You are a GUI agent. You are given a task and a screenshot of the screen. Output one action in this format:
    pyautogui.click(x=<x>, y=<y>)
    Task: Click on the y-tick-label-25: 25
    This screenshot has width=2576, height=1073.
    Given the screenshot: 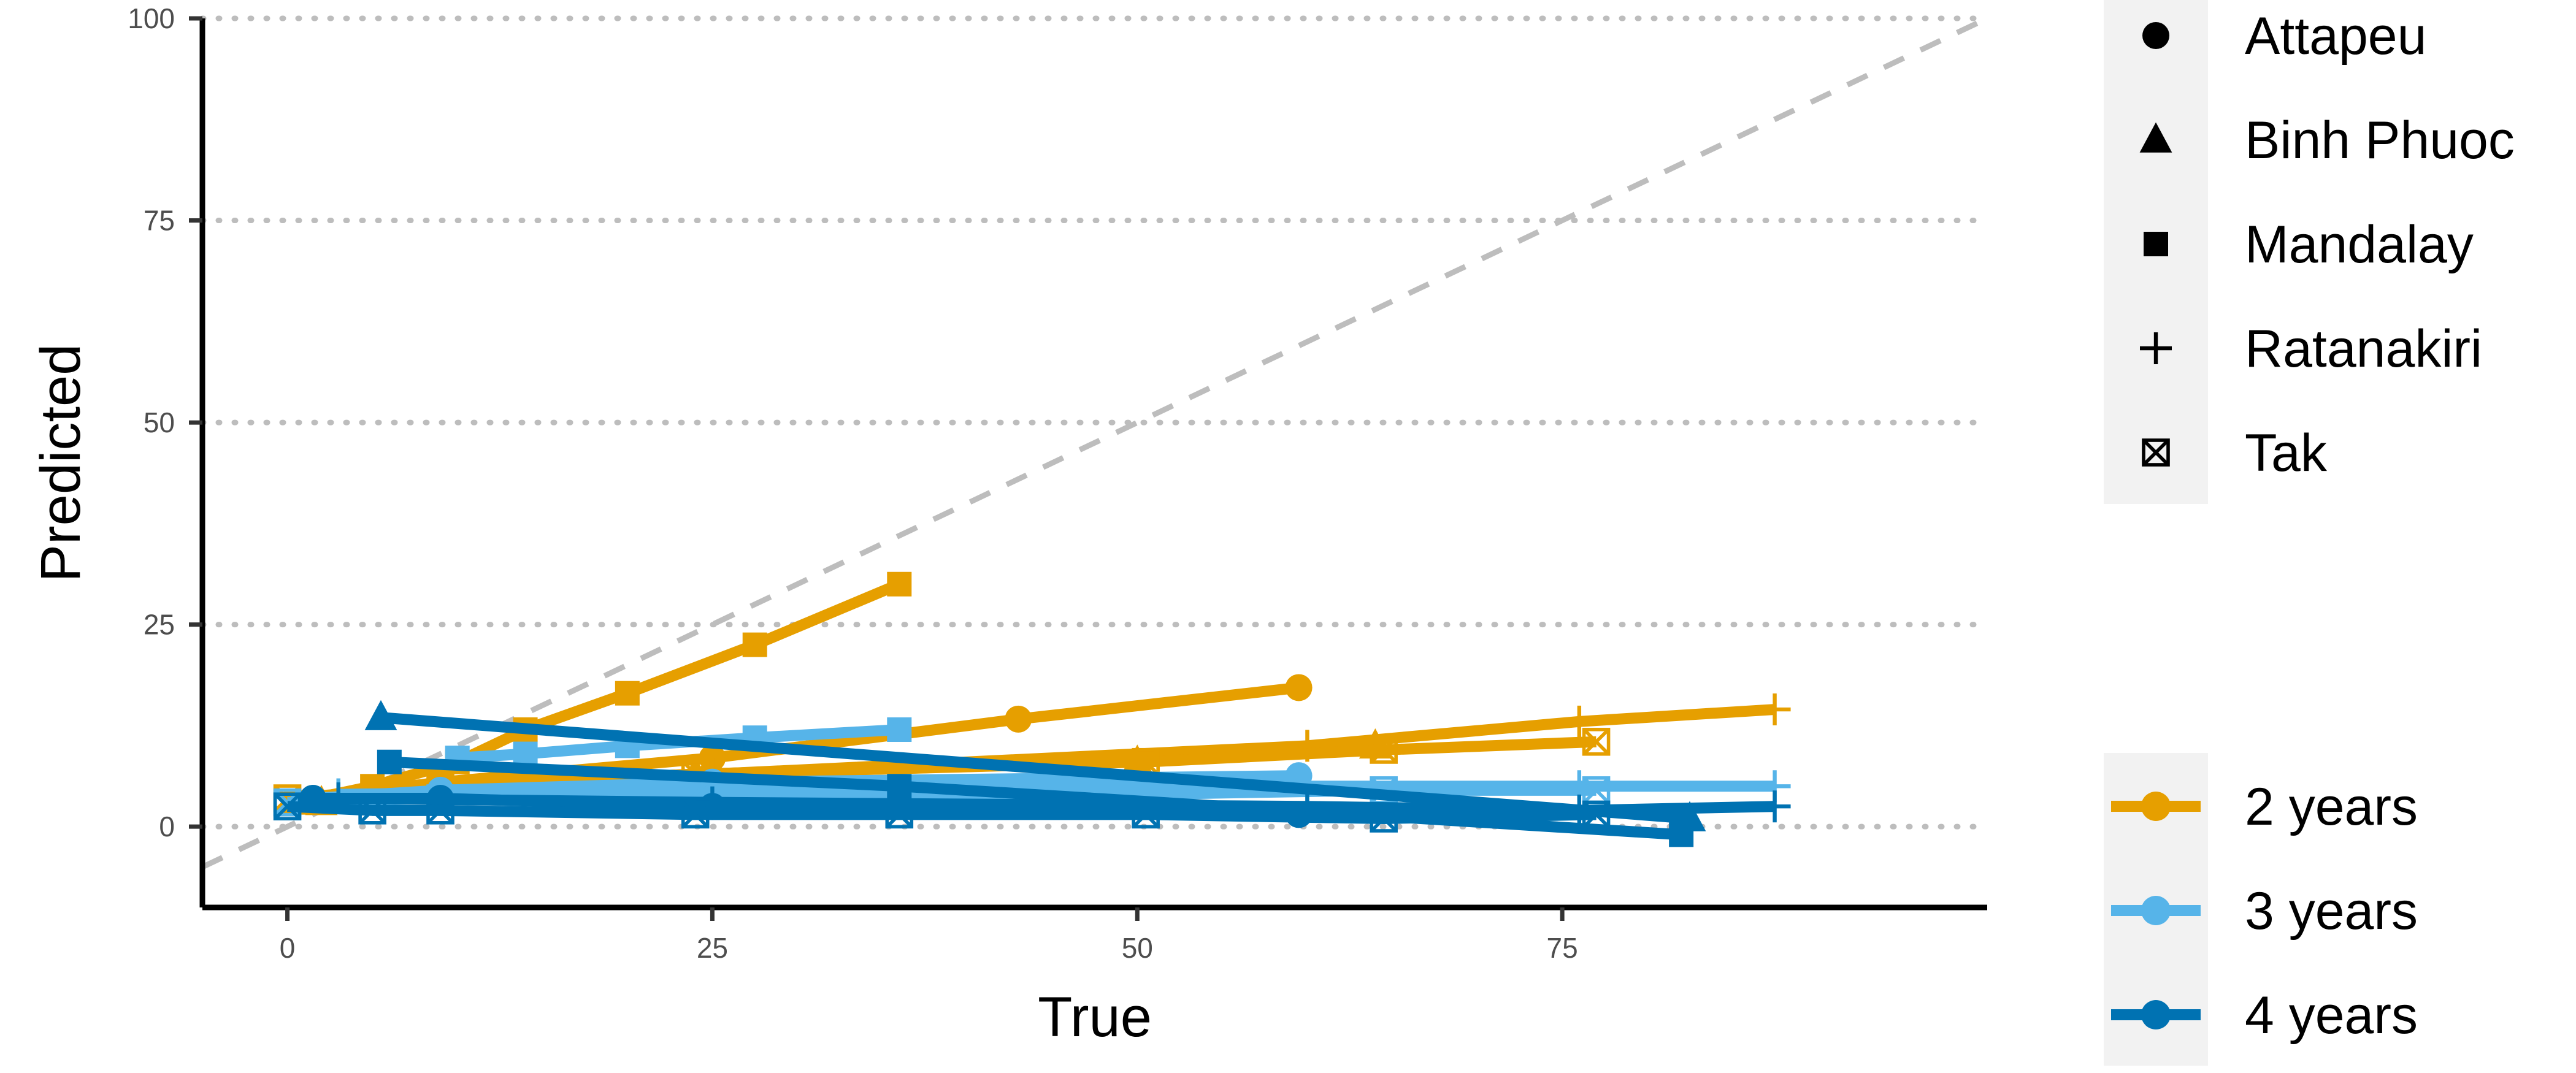 What is the action you would take?
    pyautogui.click(x=159, y=625)
    